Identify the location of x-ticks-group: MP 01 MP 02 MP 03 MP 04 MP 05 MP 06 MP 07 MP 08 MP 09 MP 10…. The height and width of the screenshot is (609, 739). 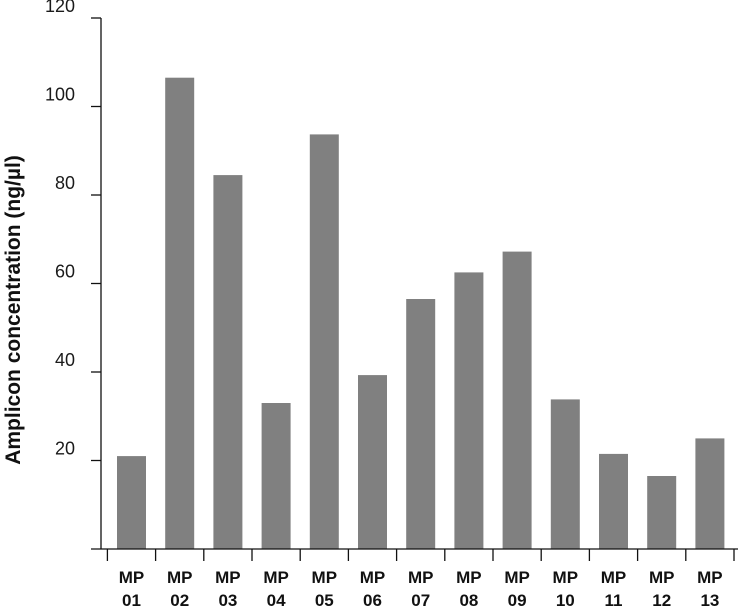
(420, 579).